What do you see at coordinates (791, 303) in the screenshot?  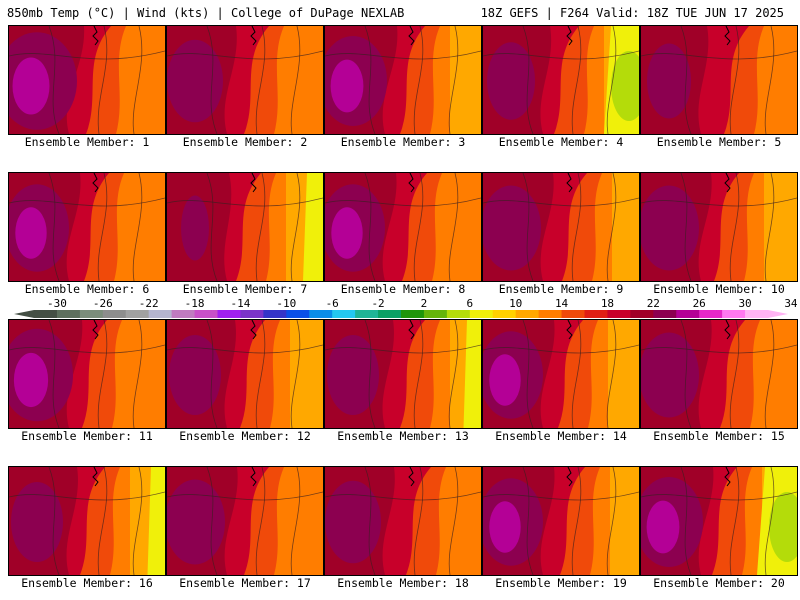 I see `scale-tick-label: 34` at bounding box center [791, 303].